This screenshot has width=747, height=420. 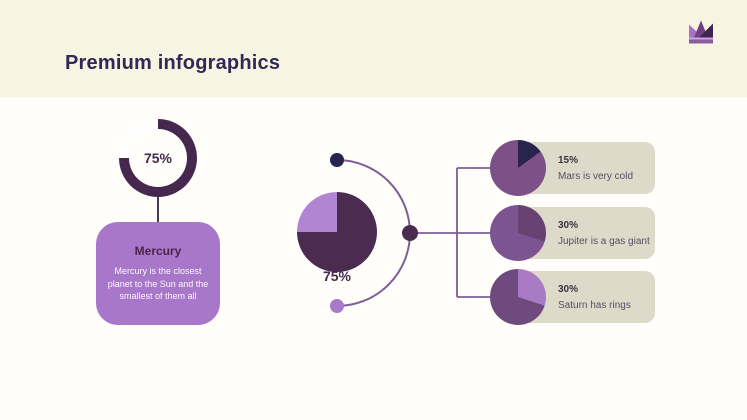 I want to click on arc-dot-bottom, so click(x=337, y=306).